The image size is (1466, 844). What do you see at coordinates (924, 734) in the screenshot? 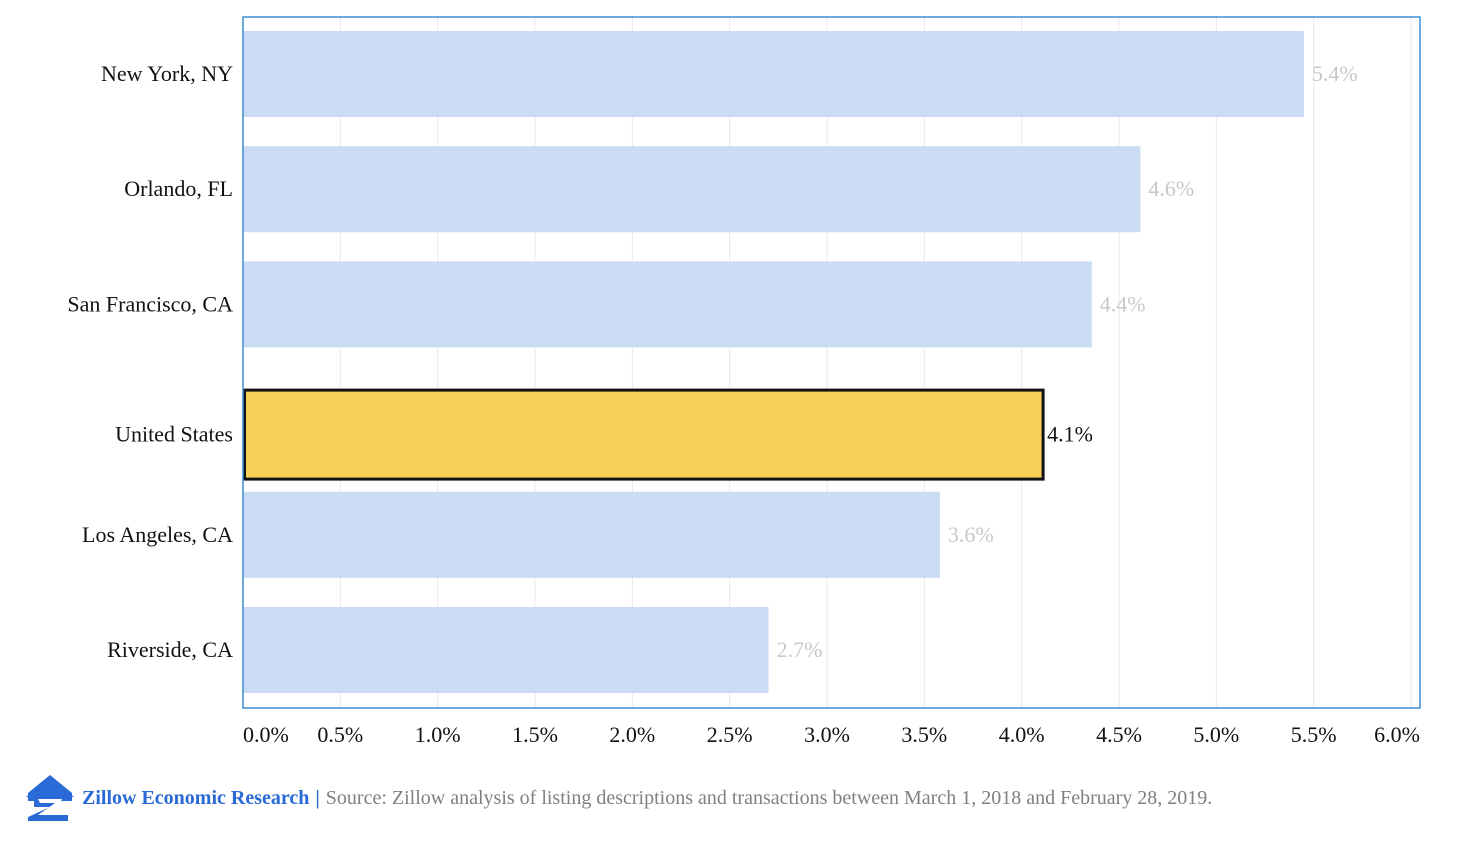
I see `x-tick-label: 3.5%` at bounding box center [924, 734].